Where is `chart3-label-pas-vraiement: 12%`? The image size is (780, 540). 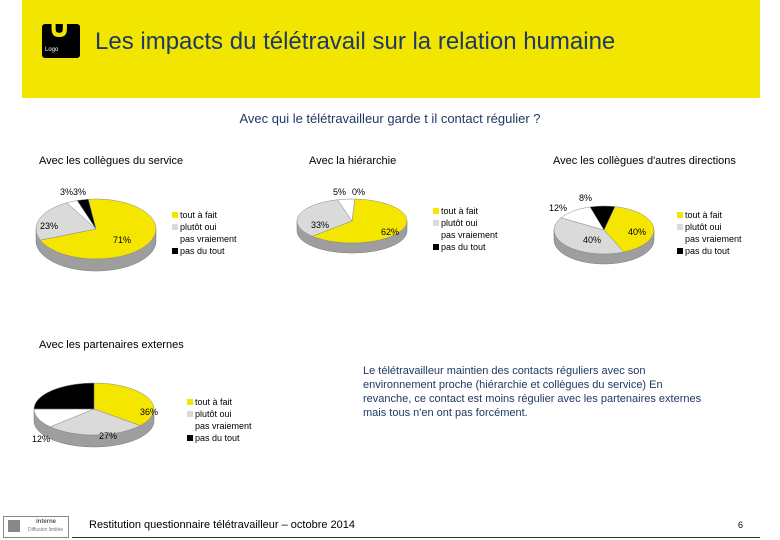 chart3-label-pas-vraiement: 12% is located at coordinates (558, 208).